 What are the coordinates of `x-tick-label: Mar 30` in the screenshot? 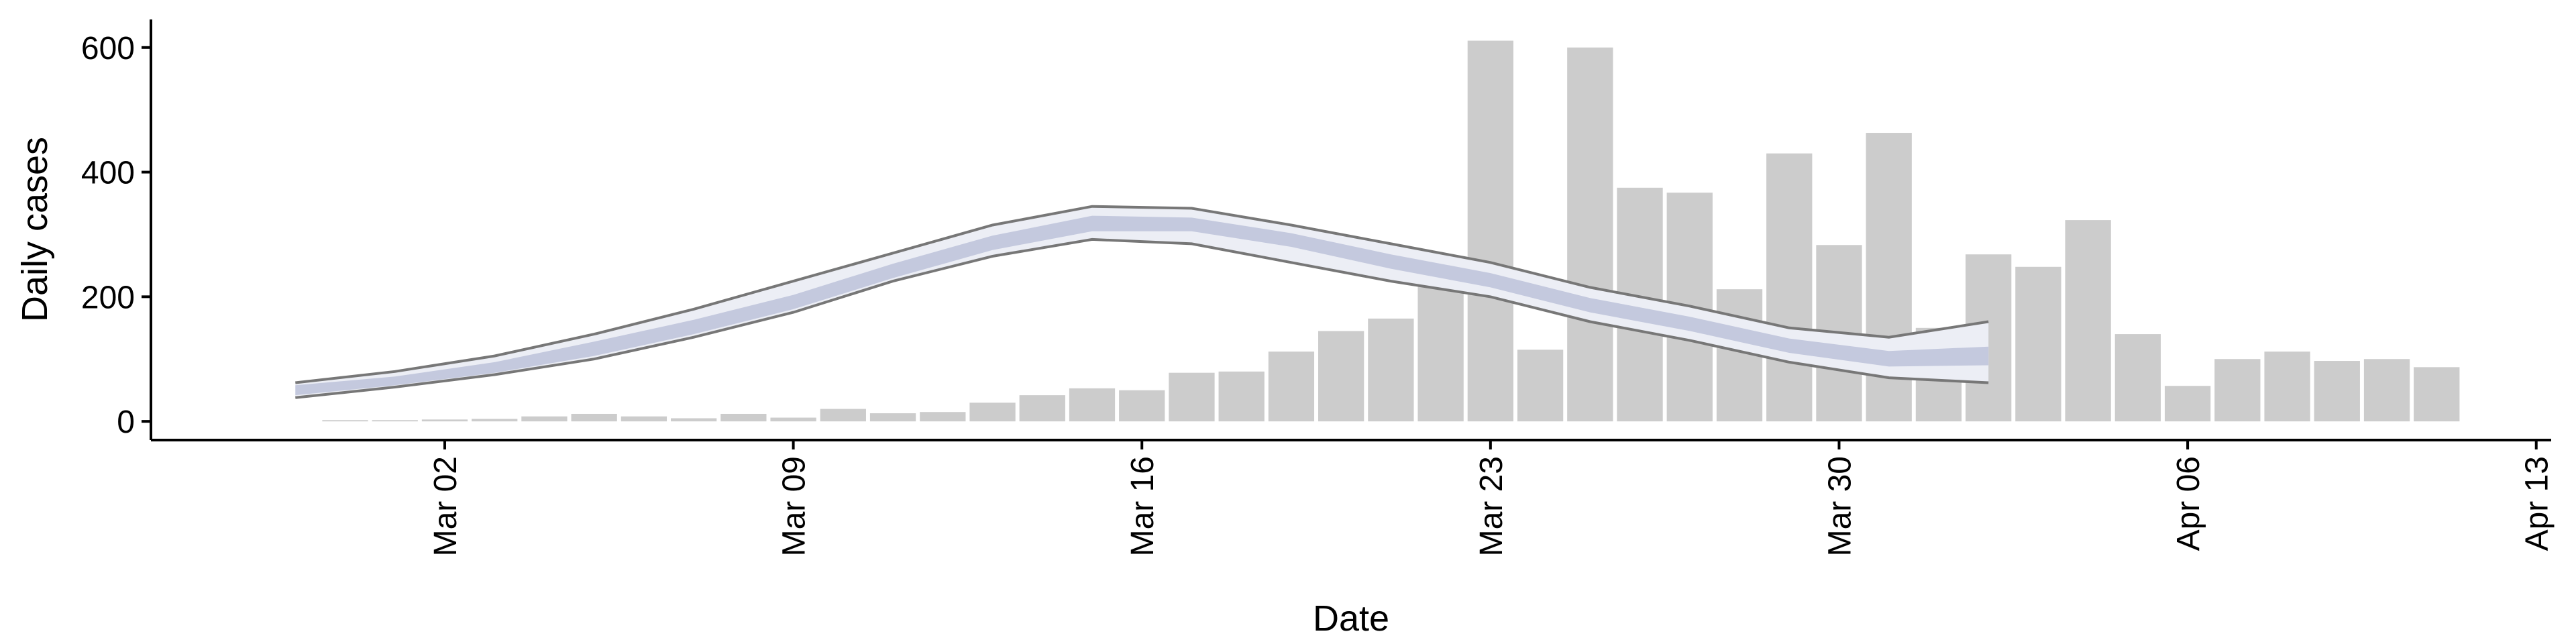 It's located at (1840, 506).